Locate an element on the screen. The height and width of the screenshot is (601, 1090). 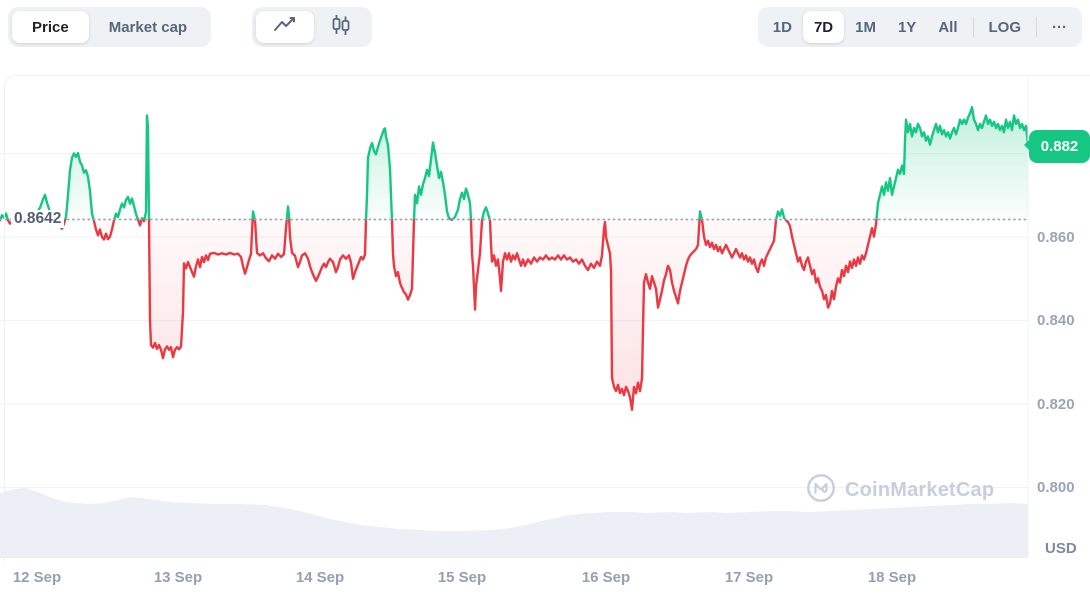
currency-unit-label: USD is located at coordinates (1061, 548).